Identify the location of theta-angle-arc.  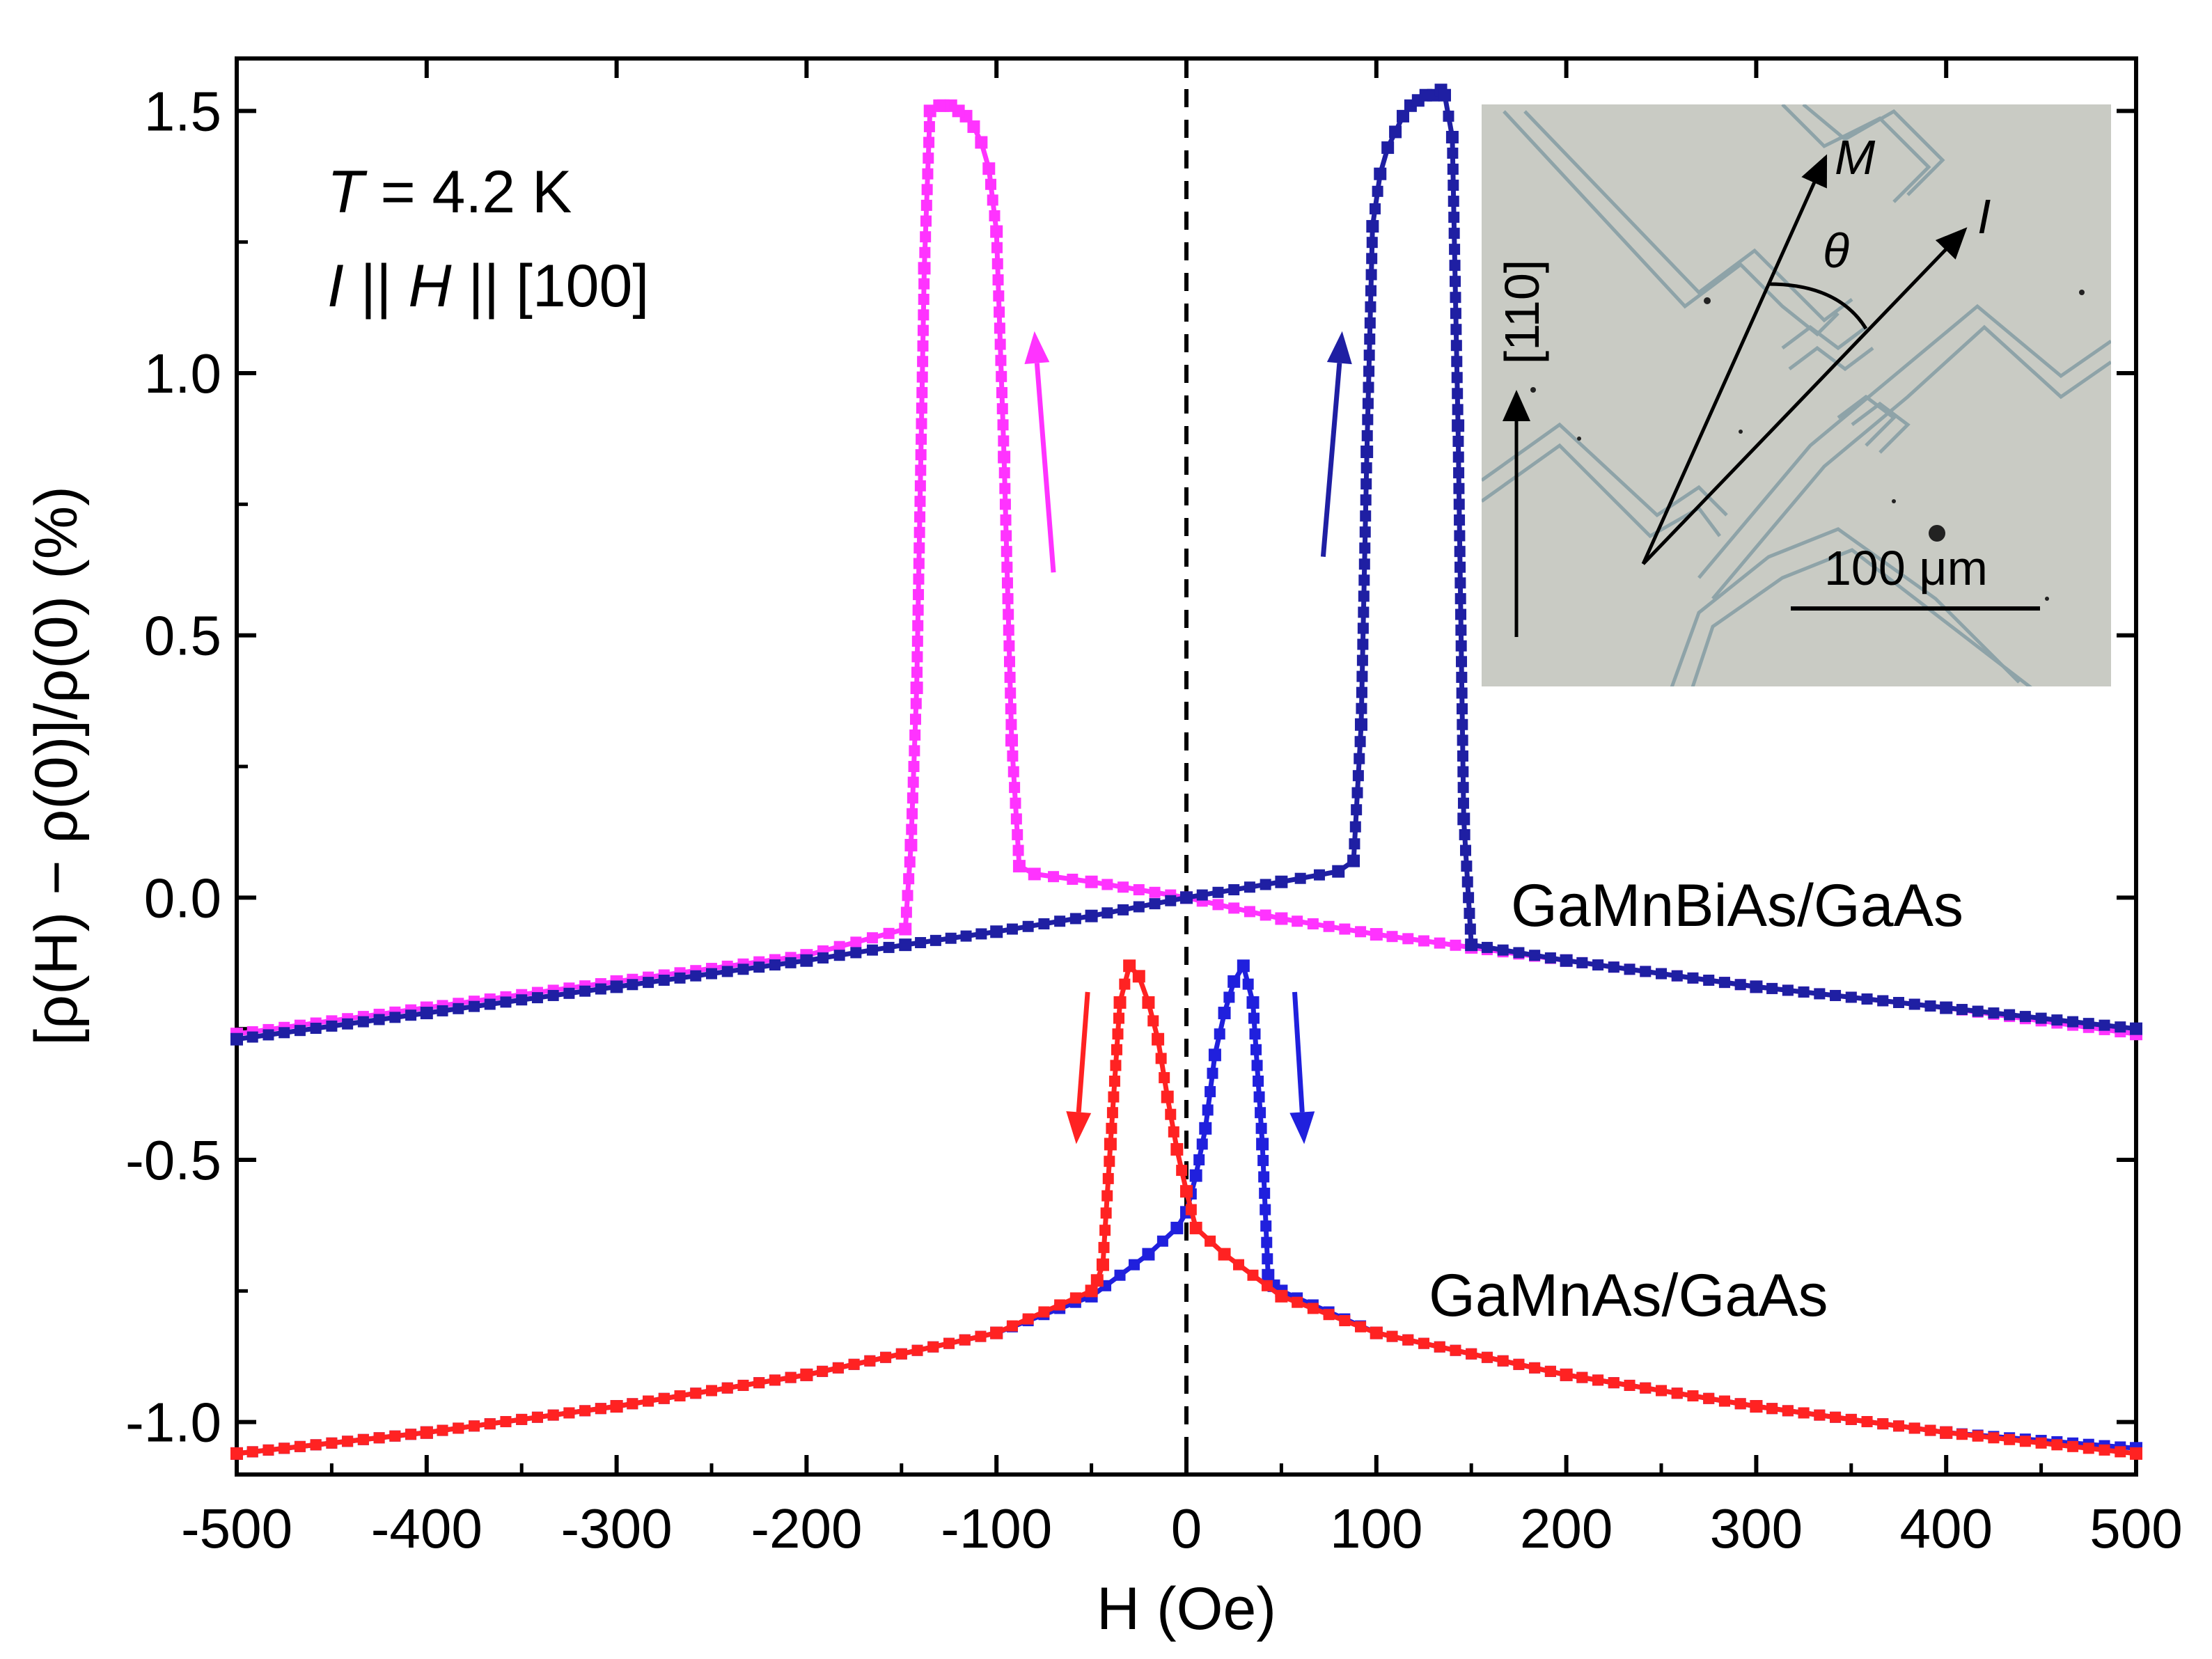
(1818, 306).